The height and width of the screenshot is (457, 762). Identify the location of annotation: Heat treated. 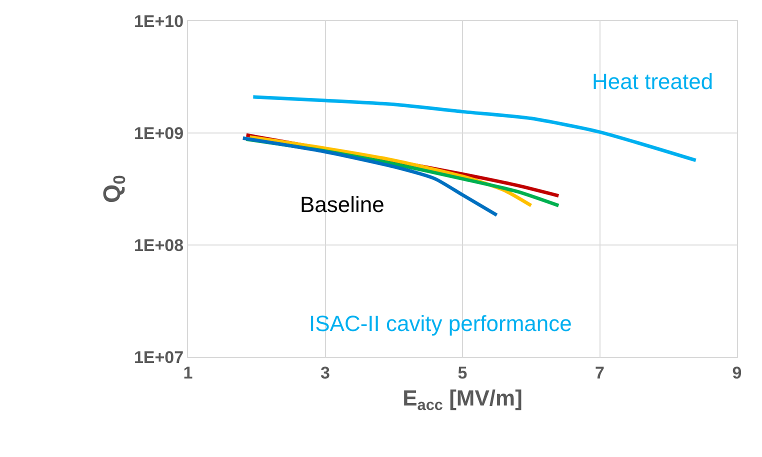
(653, 81).